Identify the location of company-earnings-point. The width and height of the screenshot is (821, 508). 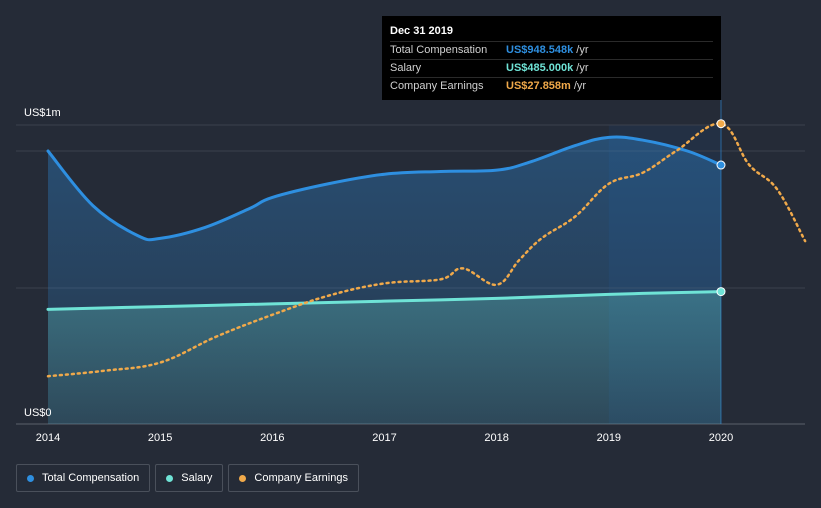
(721, 124).